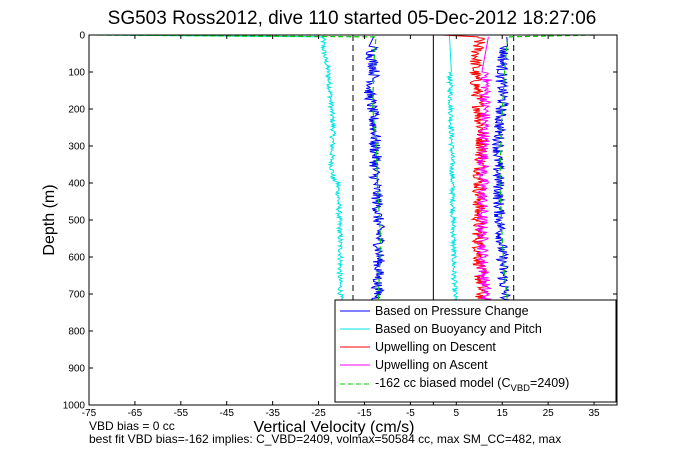 This screenshot has height=454, width=681. I want to click on x-tick-label: -15, so click(364, 413).